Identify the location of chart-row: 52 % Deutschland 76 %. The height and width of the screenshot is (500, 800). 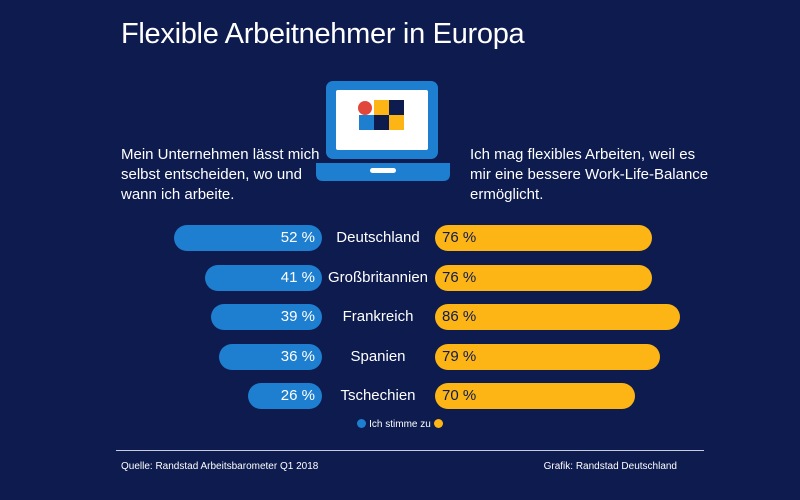
(400, 238).